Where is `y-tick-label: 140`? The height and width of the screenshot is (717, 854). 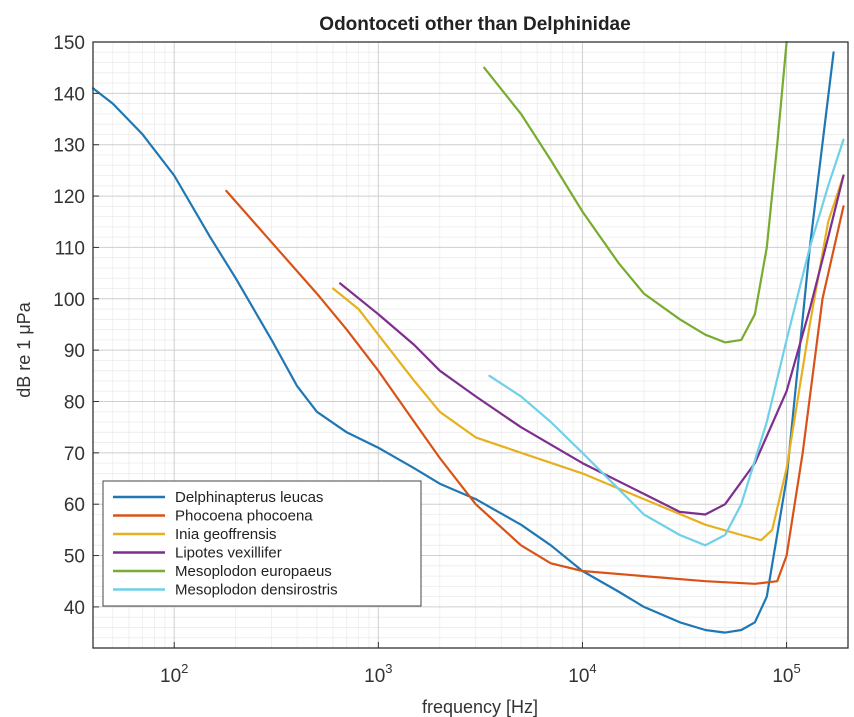 y-tick-label: 140 is located at coordinates (69, 94).